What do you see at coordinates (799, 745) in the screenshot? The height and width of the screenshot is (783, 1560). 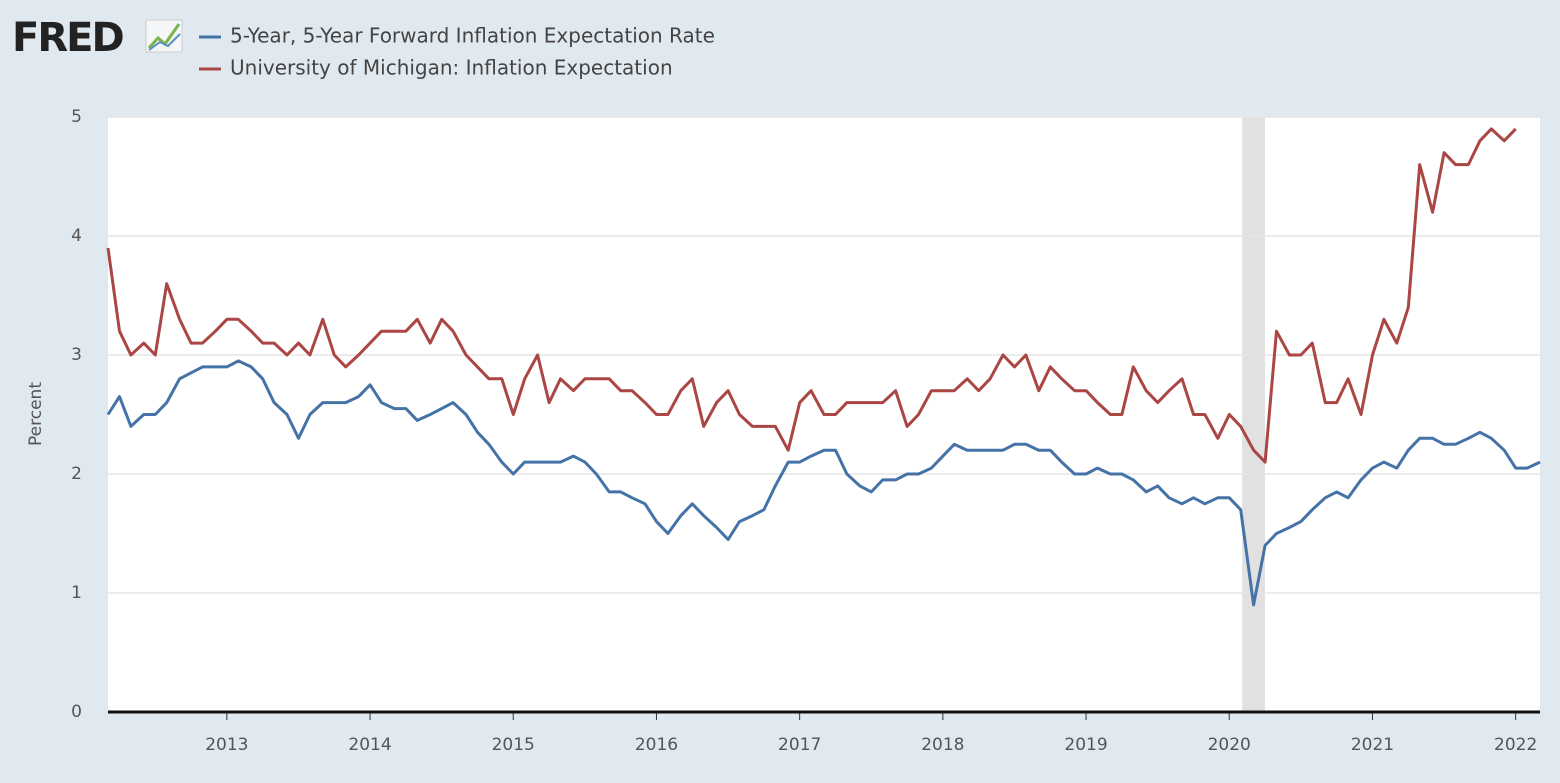 I see `x-tick-label: 2017` at bounding box center [799, 745].